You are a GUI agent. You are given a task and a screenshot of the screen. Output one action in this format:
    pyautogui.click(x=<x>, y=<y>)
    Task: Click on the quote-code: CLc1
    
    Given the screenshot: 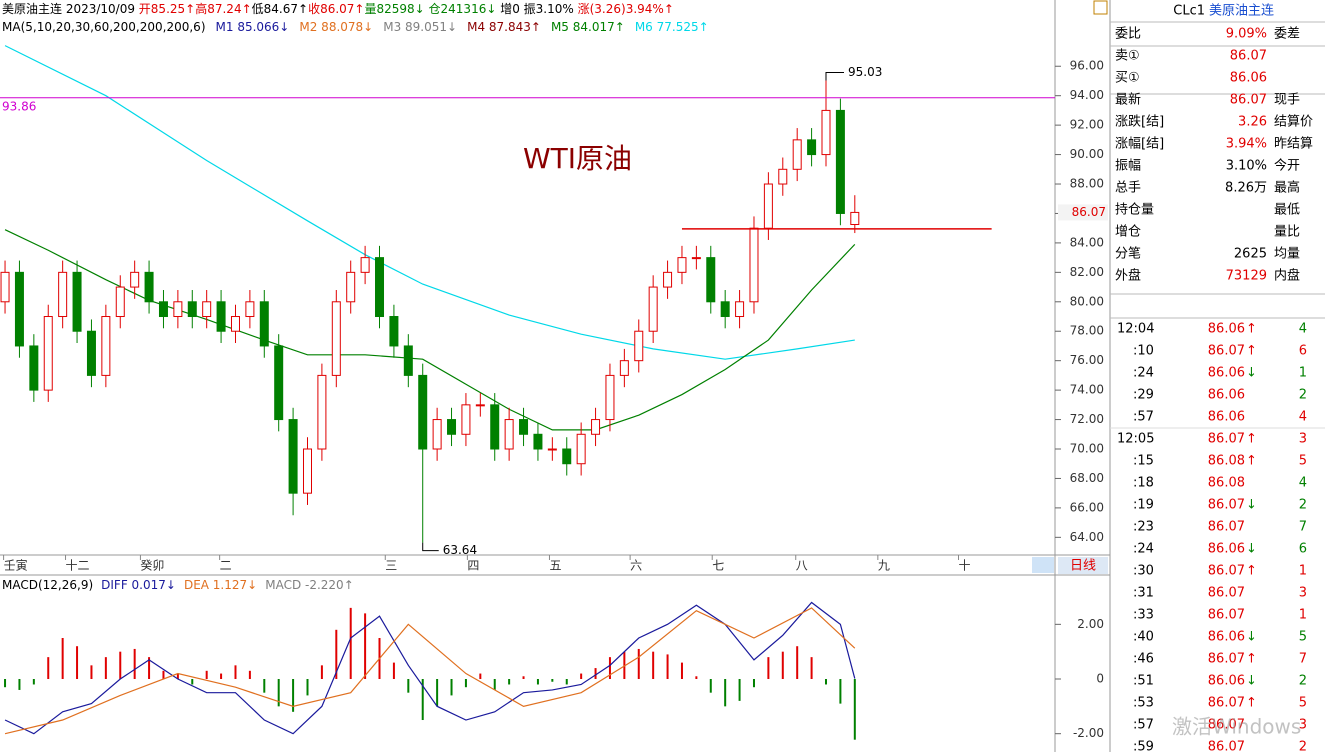 What is the action you would take?
    pyautogui.click(x=1189, y=11)
    